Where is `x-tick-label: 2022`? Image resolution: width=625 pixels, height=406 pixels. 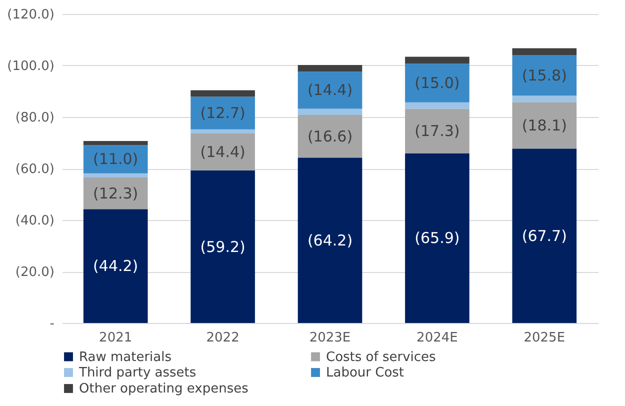
x-tick-label: 2022 is located at coordinates (223, 338).